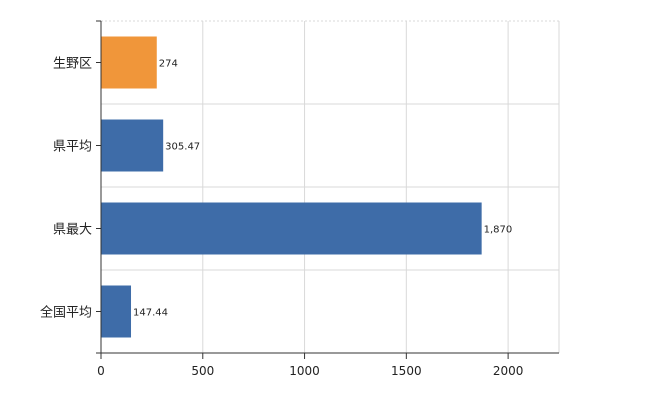 This screenshot has height=404, width=650. I want to click on category-label: 生野区, so click(72, 64).